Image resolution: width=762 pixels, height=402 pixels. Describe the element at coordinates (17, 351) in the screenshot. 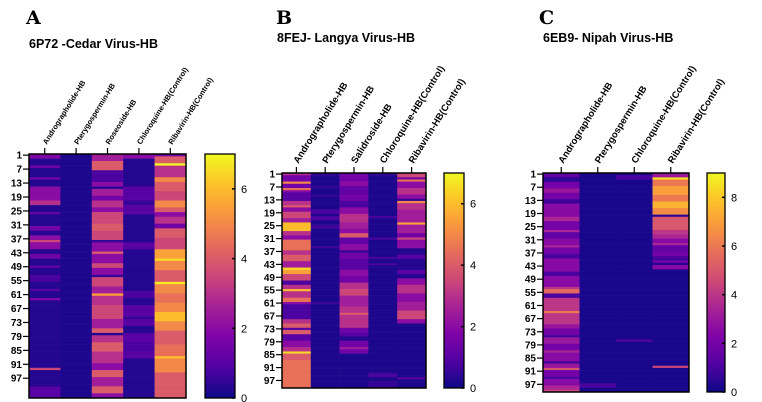

I see `row-label: 85` at that location.